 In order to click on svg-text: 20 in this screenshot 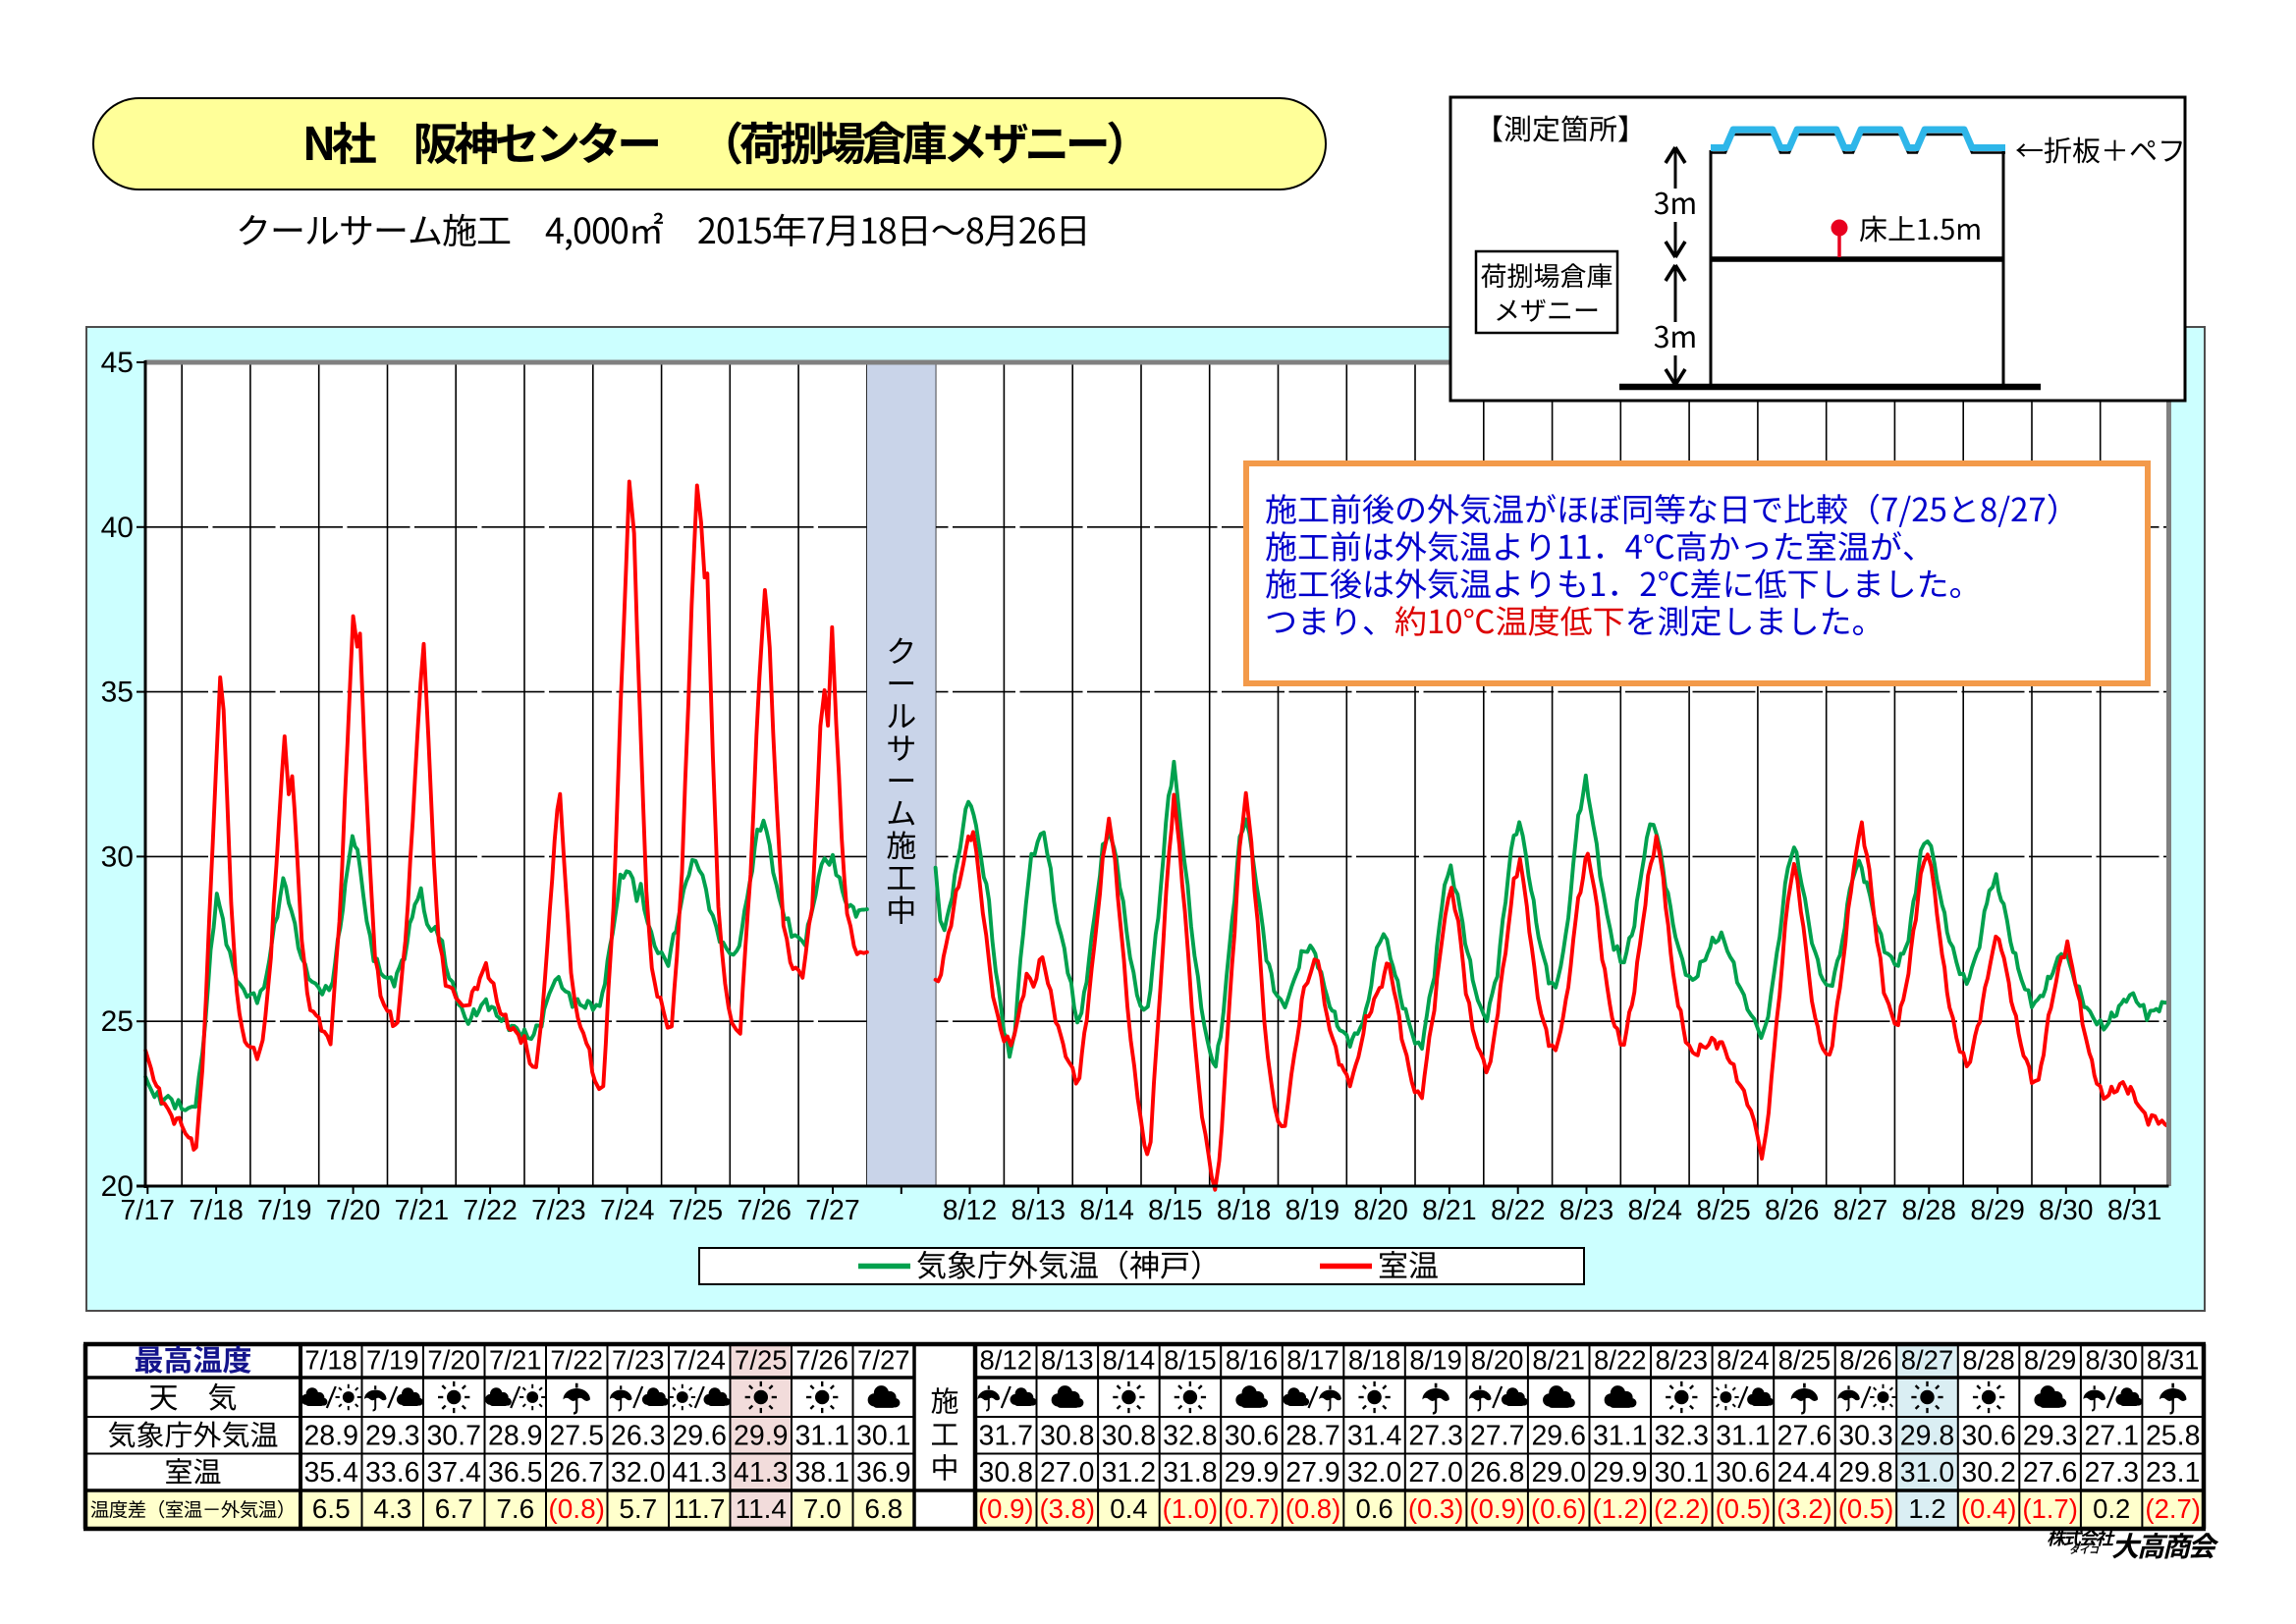, I will do `click(117, 1186)`.